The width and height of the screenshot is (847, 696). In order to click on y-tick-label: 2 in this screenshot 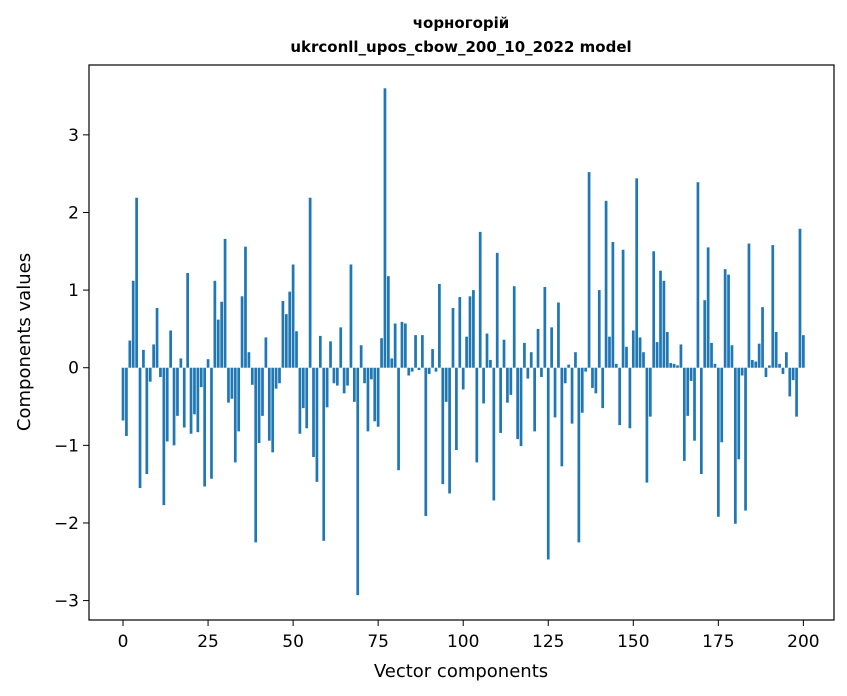, I will do `click(73, 213)`.